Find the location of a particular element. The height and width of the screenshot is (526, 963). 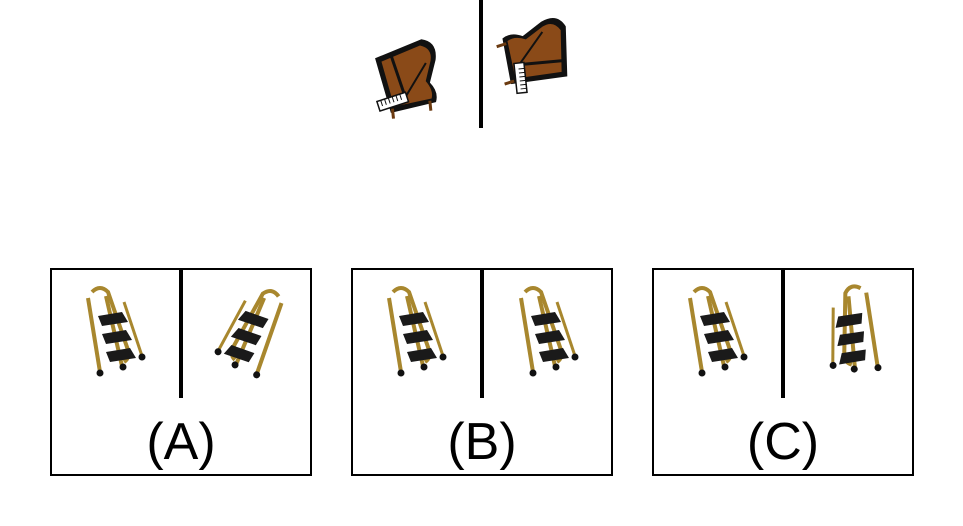

option-b: (B) is located at coordinates (482, 372).